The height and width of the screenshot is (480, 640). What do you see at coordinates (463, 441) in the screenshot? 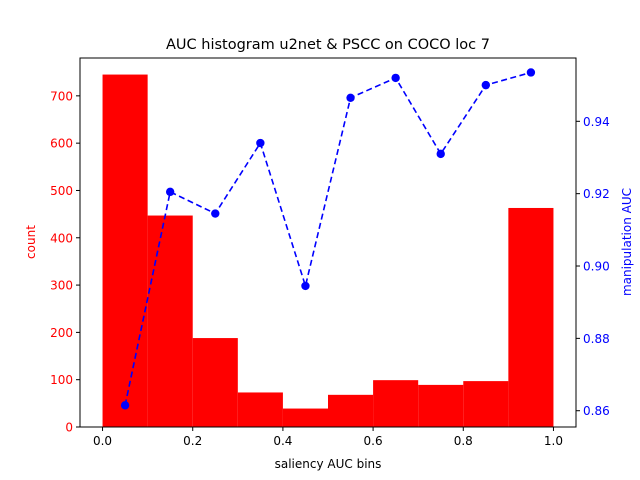
I see `x-tick-label: 0.8` at bounding box center [463, 441].